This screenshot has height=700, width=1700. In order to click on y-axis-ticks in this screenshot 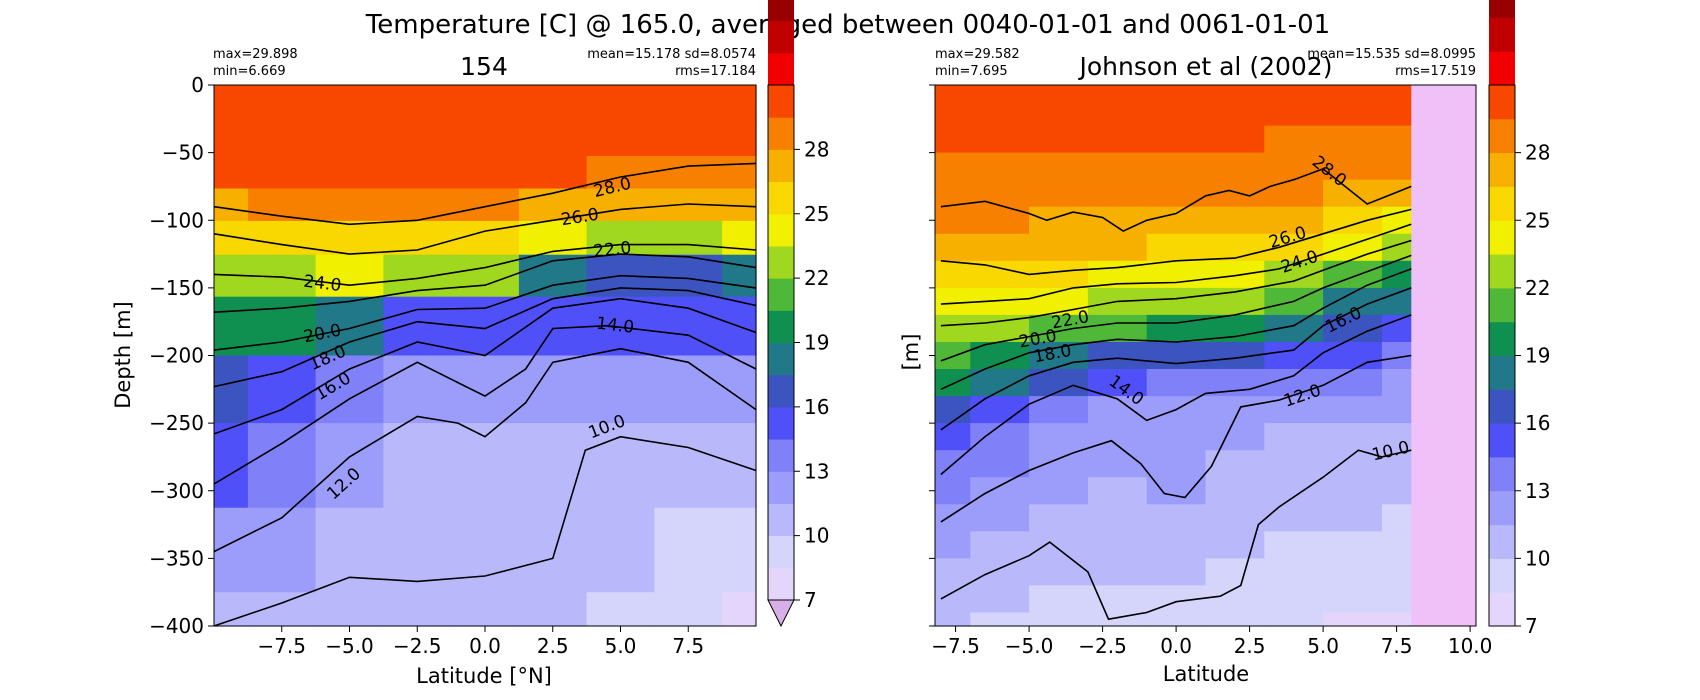, I will do `click(932, 355)`.